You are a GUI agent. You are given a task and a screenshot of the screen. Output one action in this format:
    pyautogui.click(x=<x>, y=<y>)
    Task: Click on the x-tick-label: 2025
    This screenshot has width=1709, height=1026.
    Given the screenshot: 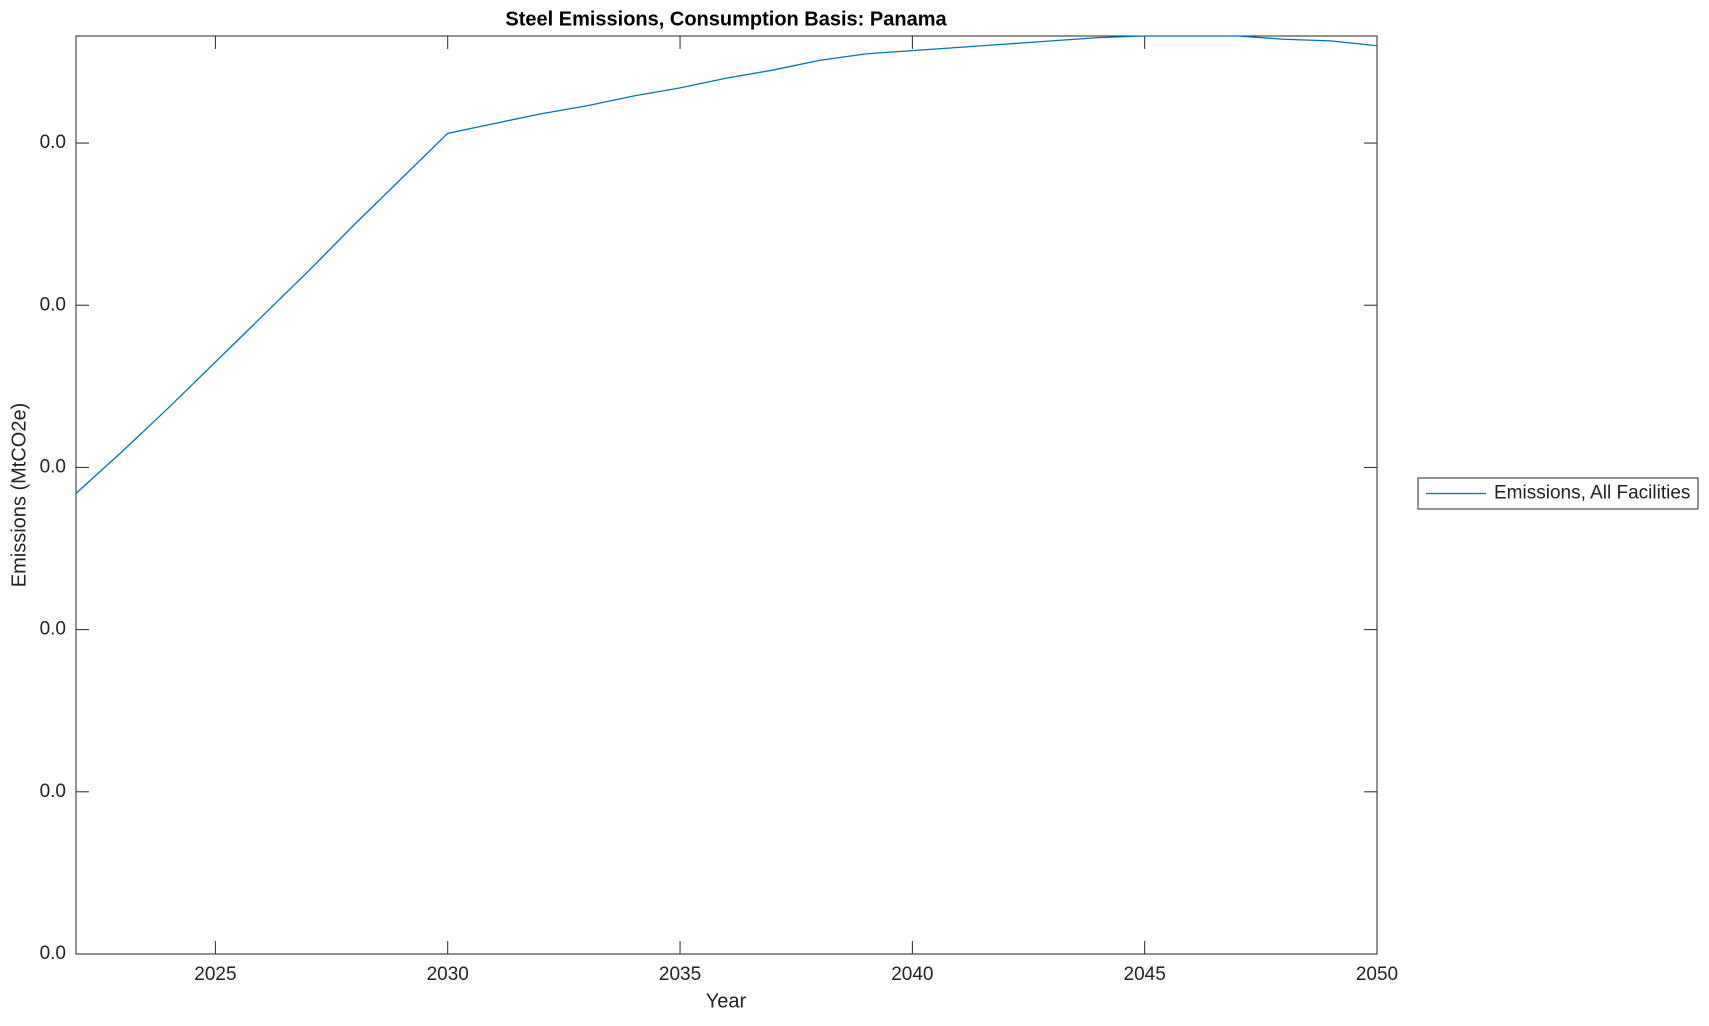 What is the action you would take?
    pyautogui.click(x=215, y=974)
    